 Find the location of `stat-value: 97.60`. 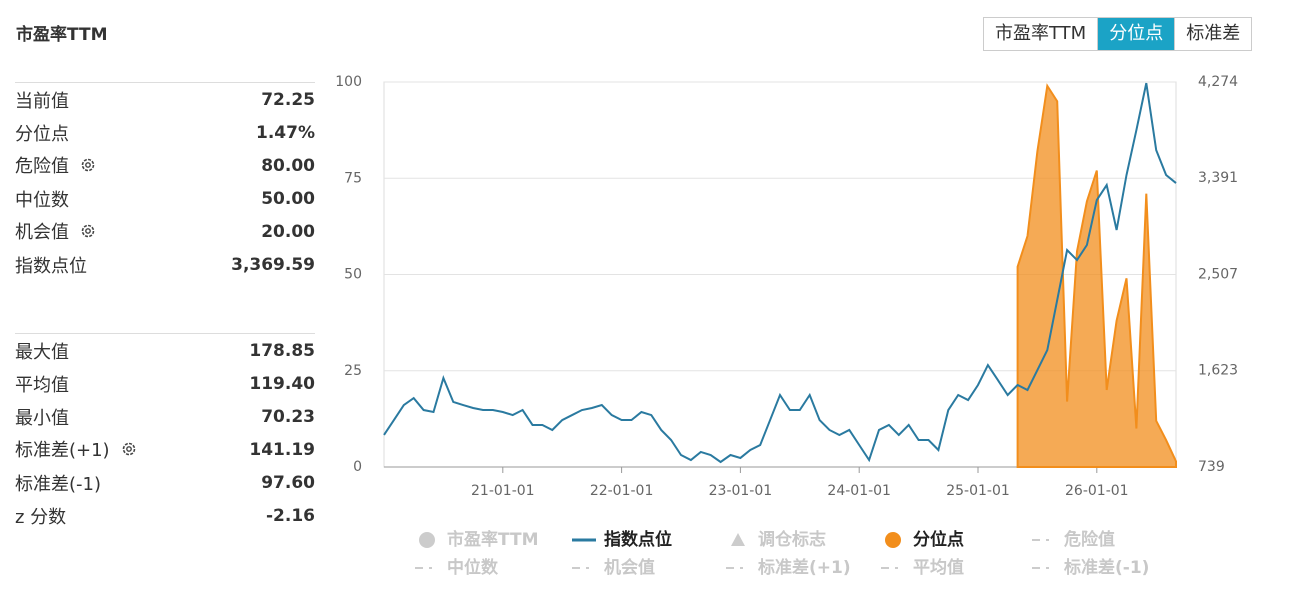

stat-value: 97.60 is located at coordinates (288, 482).